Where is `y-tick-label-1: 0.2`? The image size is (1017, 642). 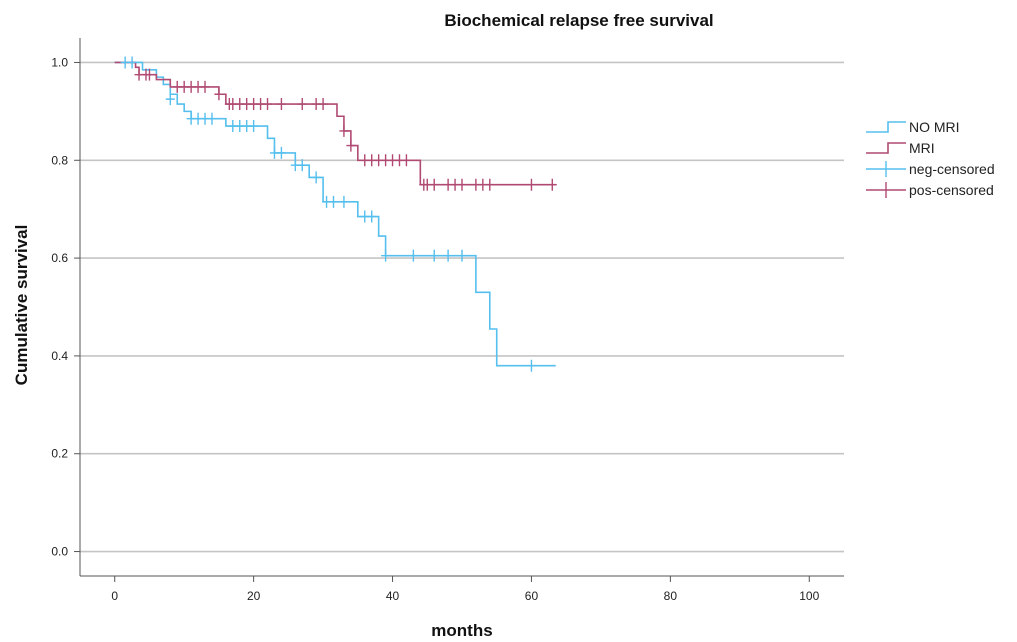
y-tick-label-1: 0.2 is located at coordinates (59, 454).